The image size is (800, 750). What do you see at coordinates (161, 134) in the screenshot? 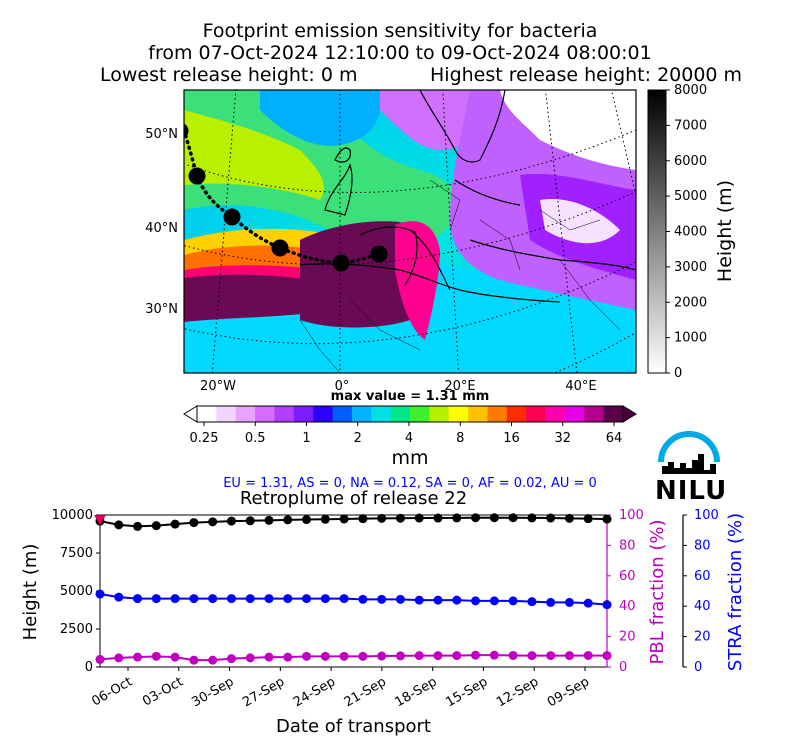
I see `lat-label: 50°N` at bounding box center [161, 134].